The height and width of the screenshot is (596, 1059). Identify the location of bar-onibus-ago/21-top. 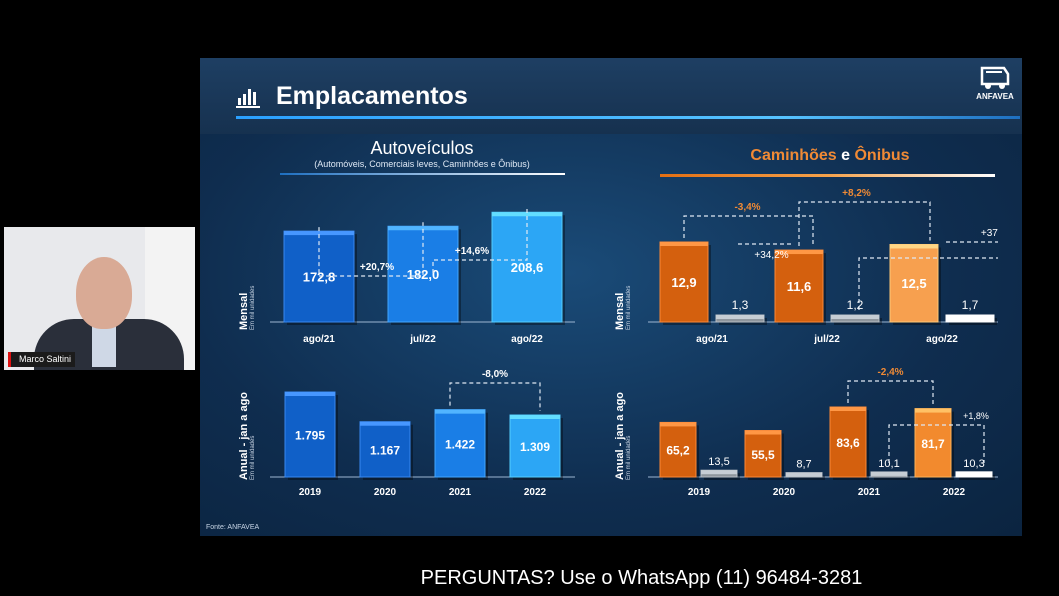
(740, 317).